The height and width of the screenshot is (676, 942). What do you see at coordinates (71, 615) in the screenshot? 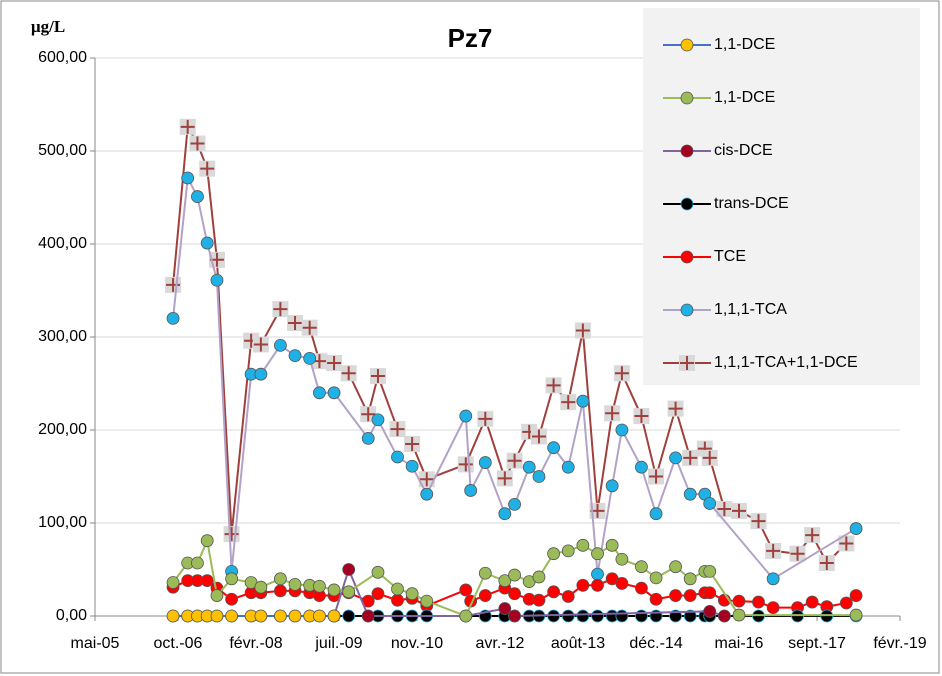
I see `y-tick-label: 0,00` at bounding box center [71, 615].